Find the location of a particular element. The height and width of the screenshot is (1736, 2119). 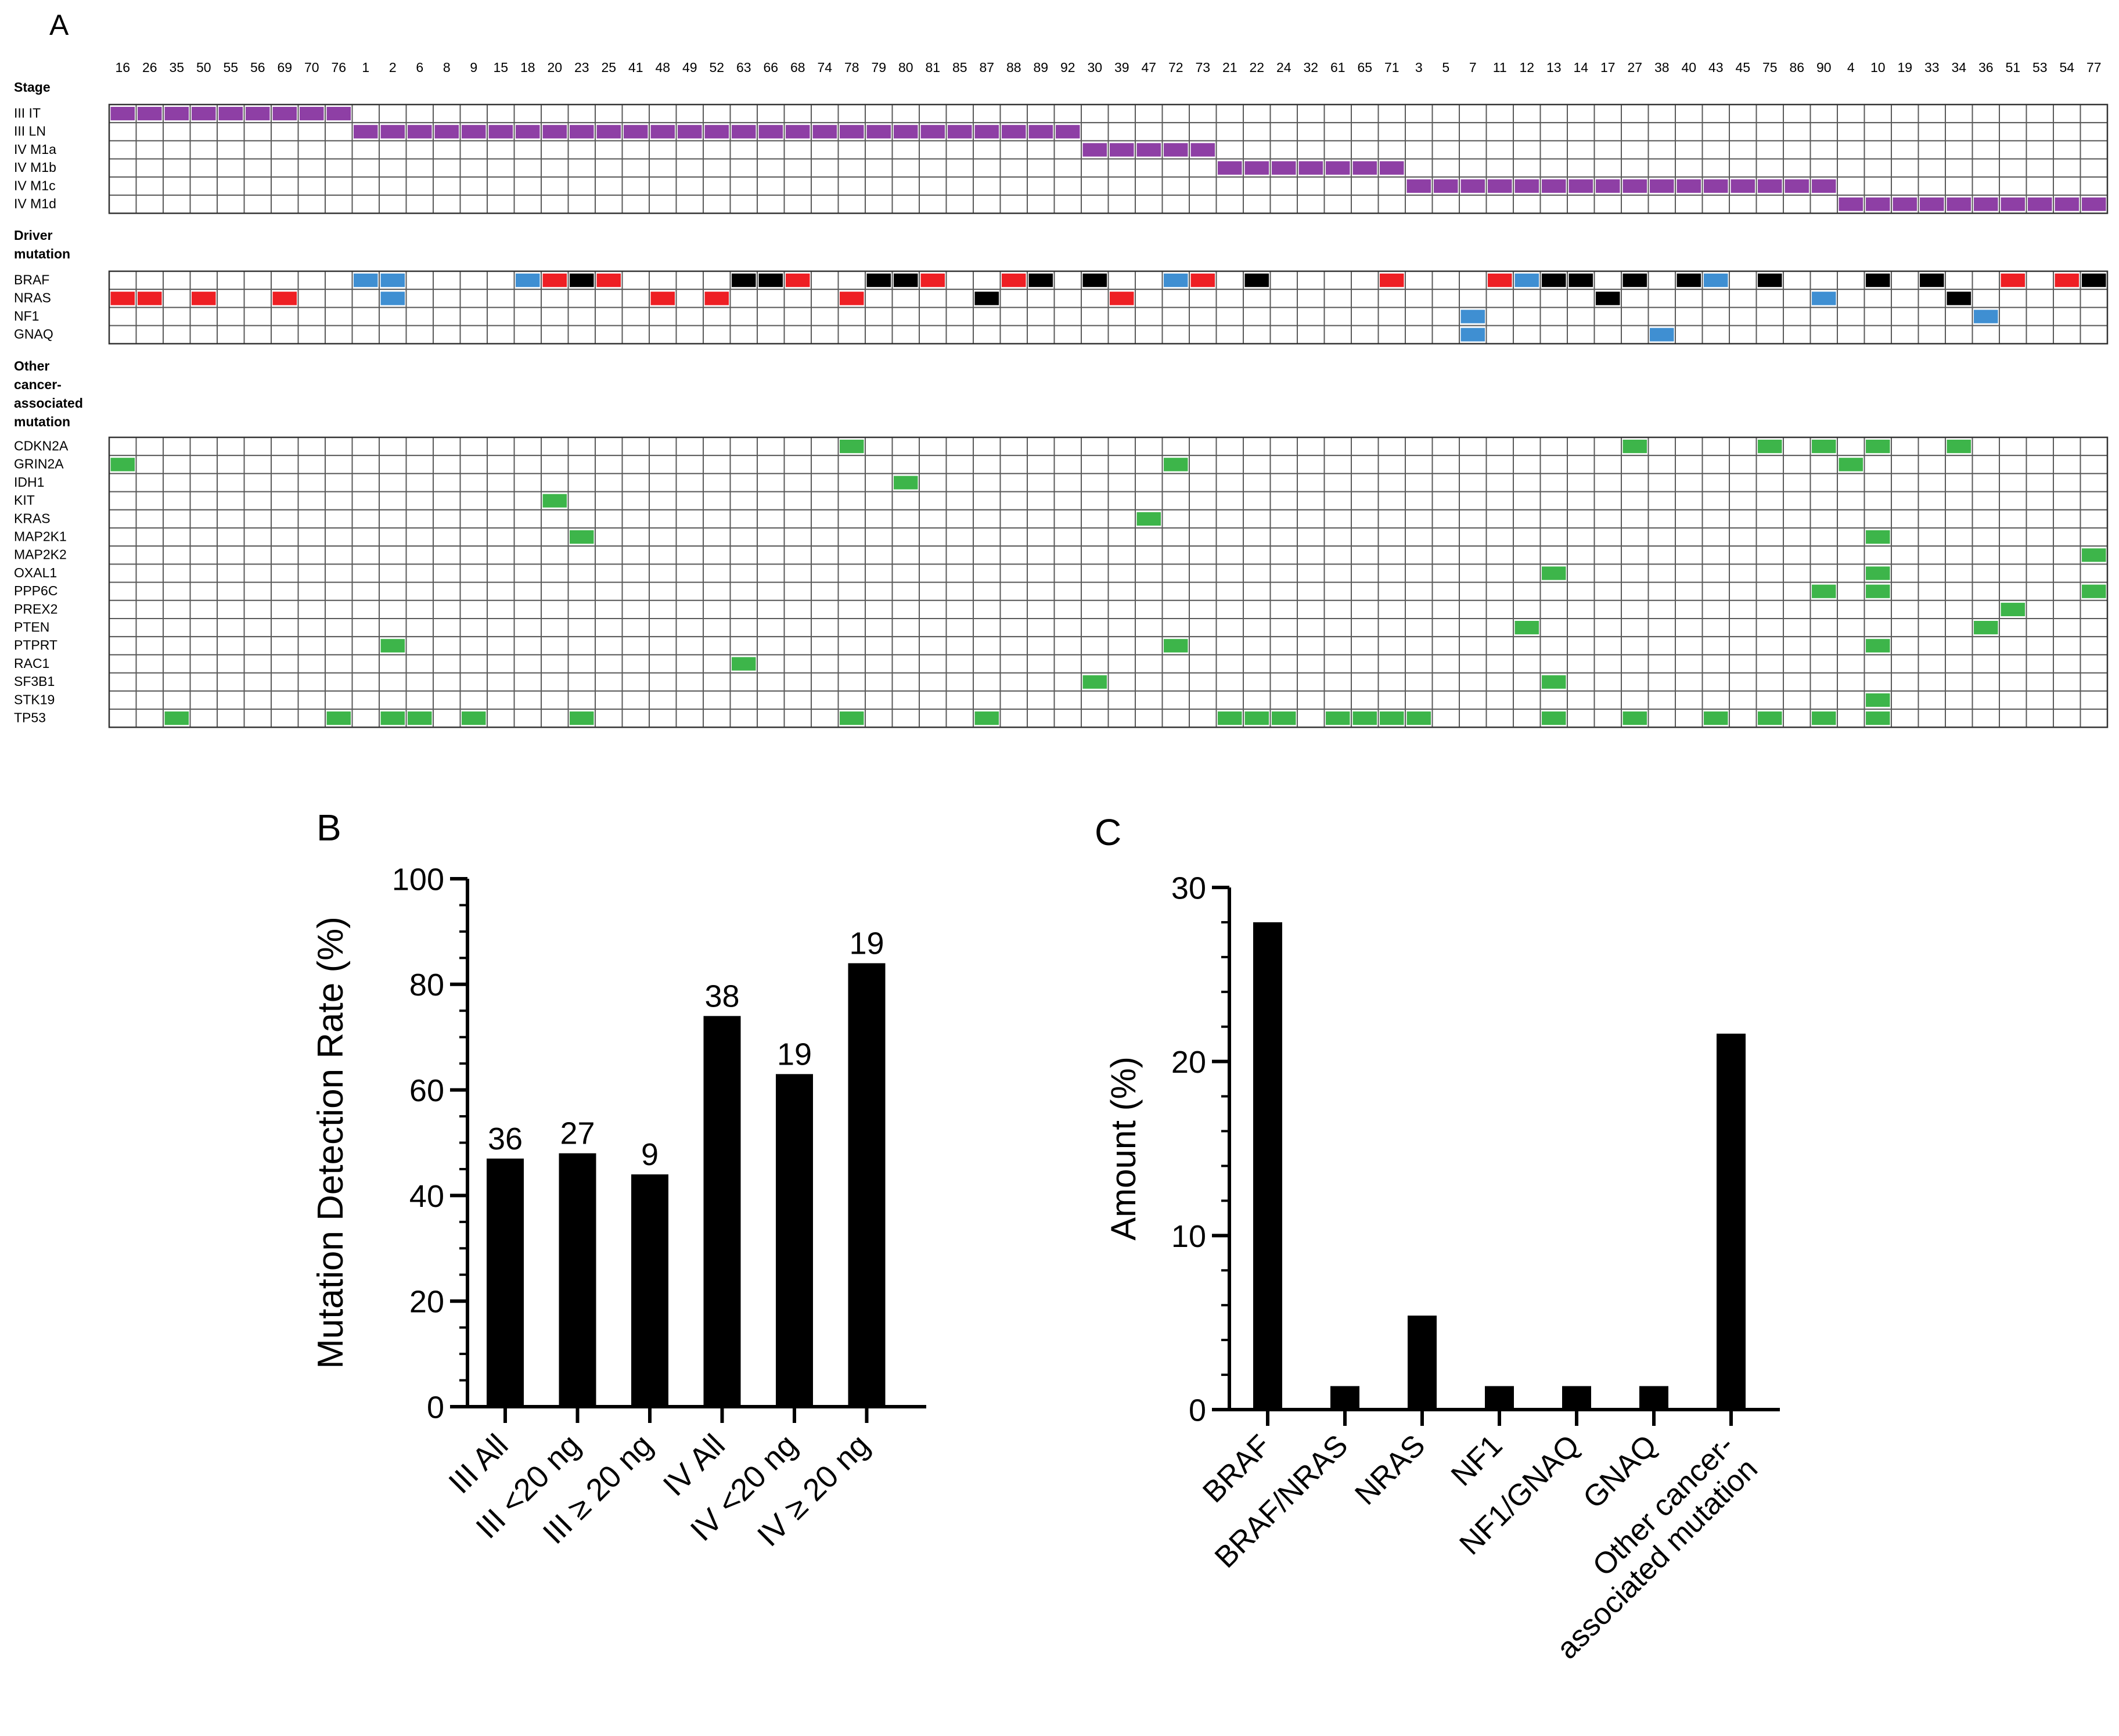

y-tick-label: 60 is located at coordinates (427, 1090).